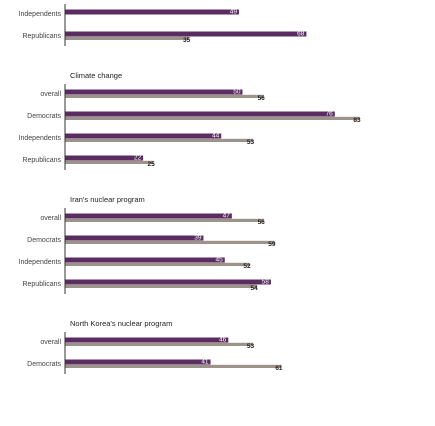  I want to click on data-label-a: 46, so click(223, 340).